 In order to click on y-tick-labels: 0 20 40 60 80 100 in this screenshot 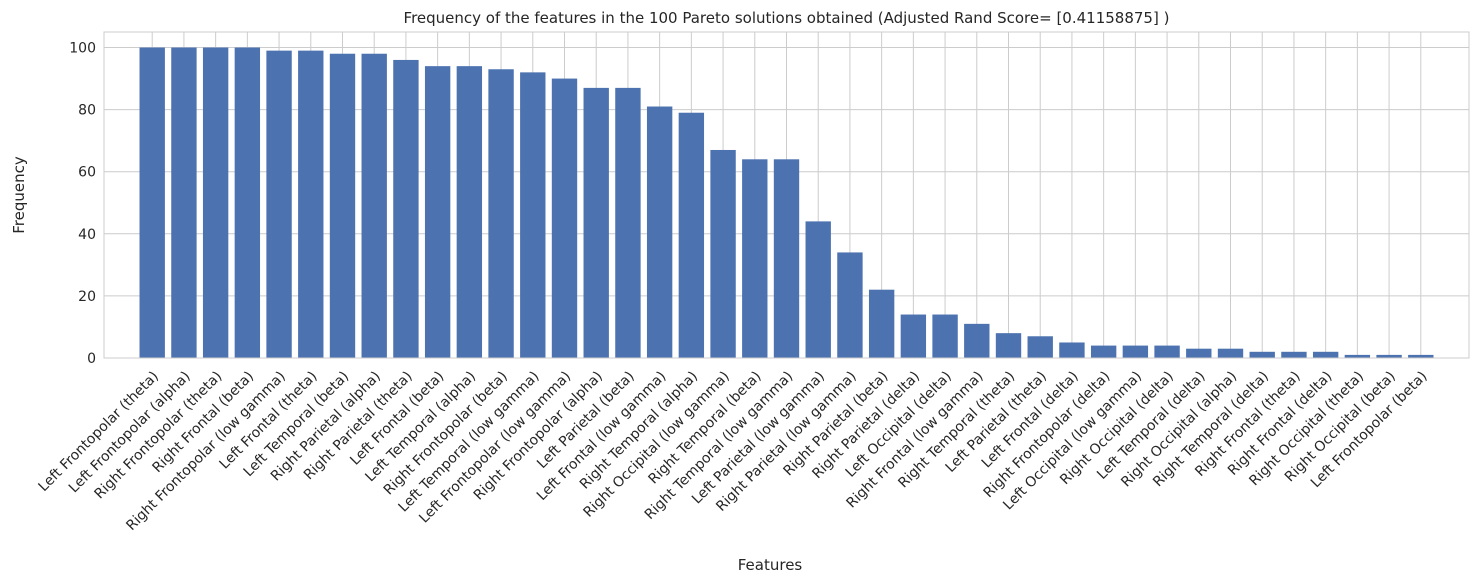, I will do `click(82, 204)`.